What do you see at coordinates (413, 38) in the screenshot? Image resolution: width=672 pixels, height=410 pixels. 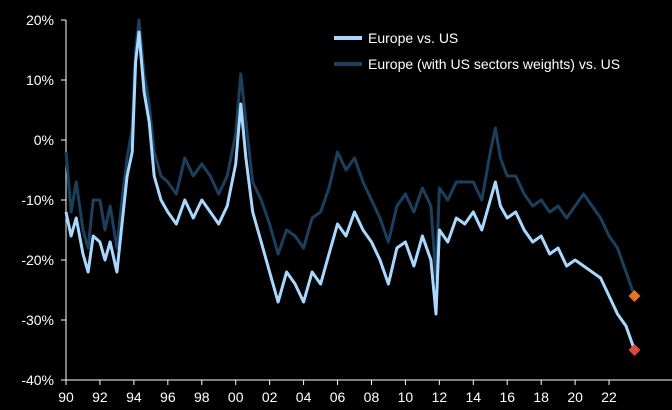 I see `legend-label-europe-vs-us: Europe vs. US` at bounding box center [413, 38].